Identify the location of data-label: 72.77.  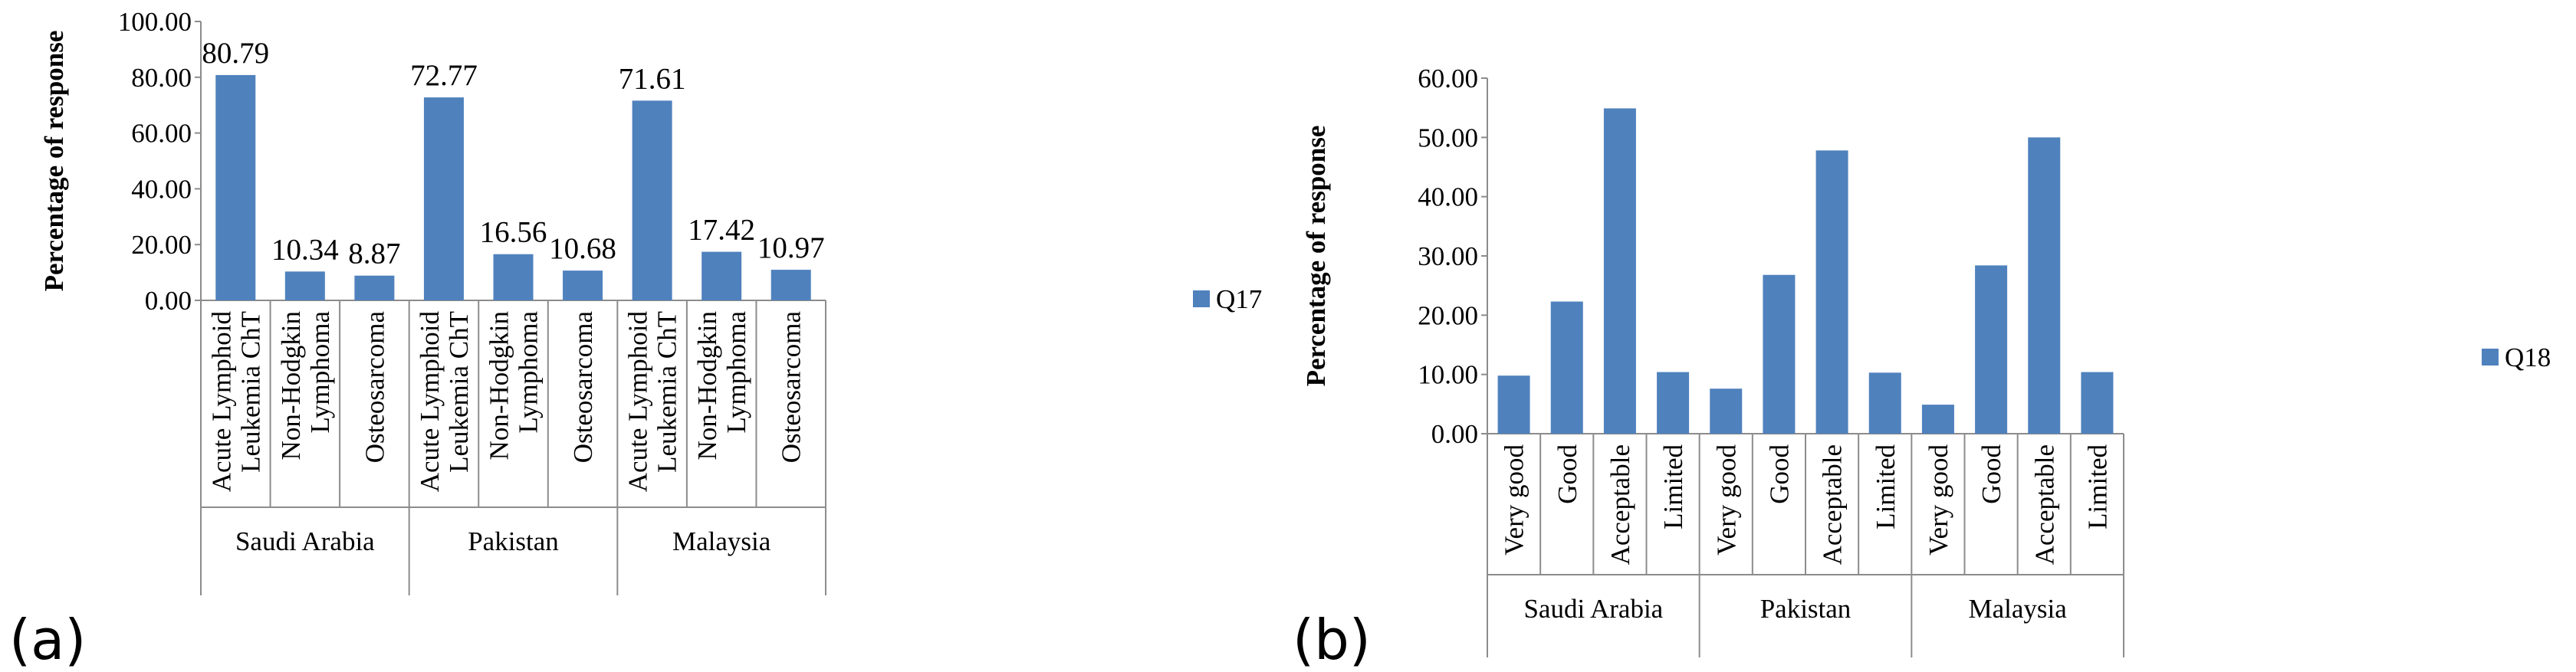
(444, 75).